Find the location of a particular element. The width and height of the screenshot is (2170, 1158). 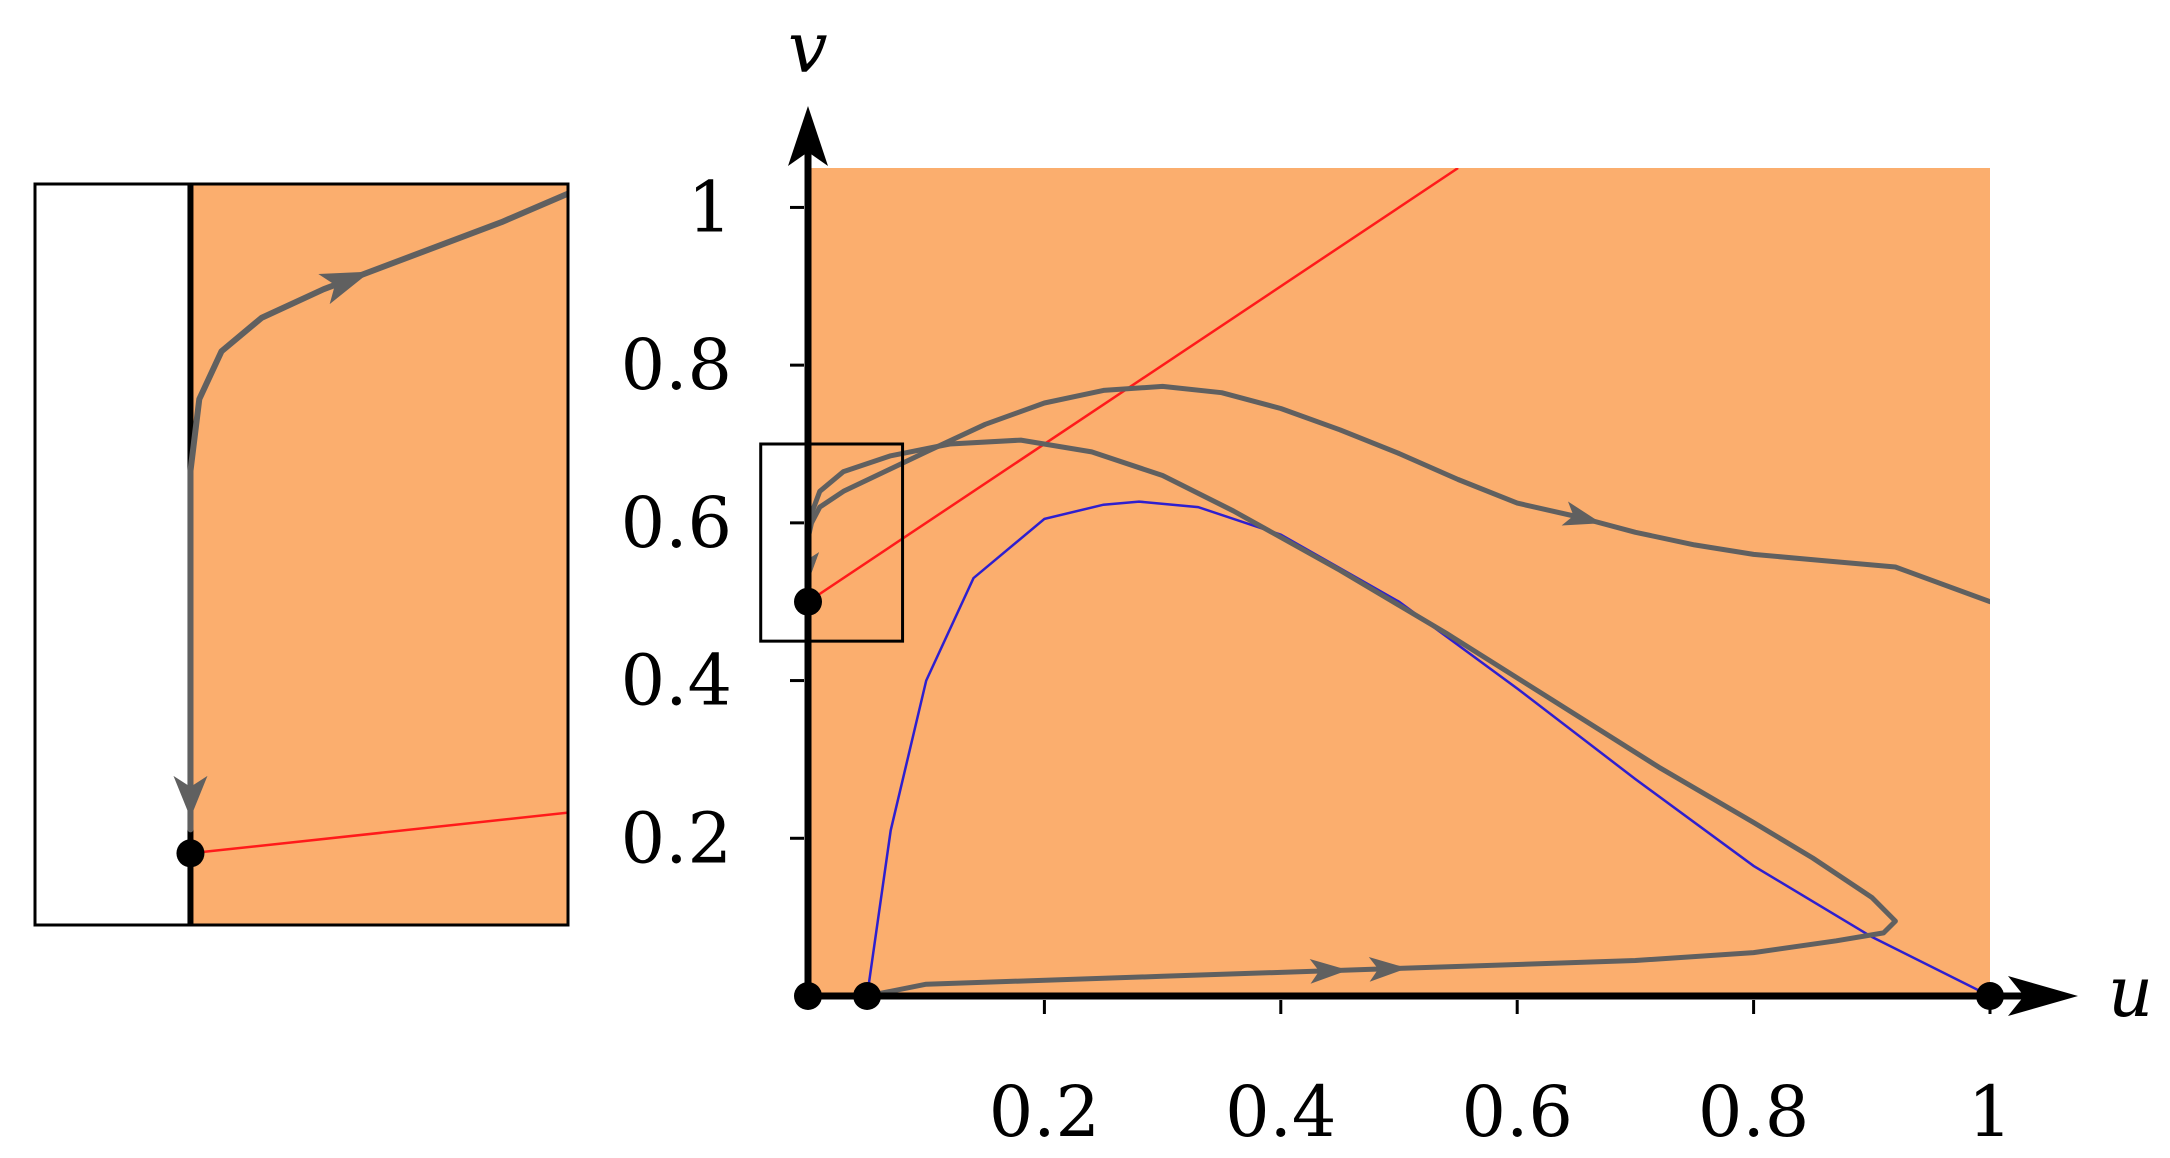

y-tick-label: 0.4 is located at coordinates (676, 681).